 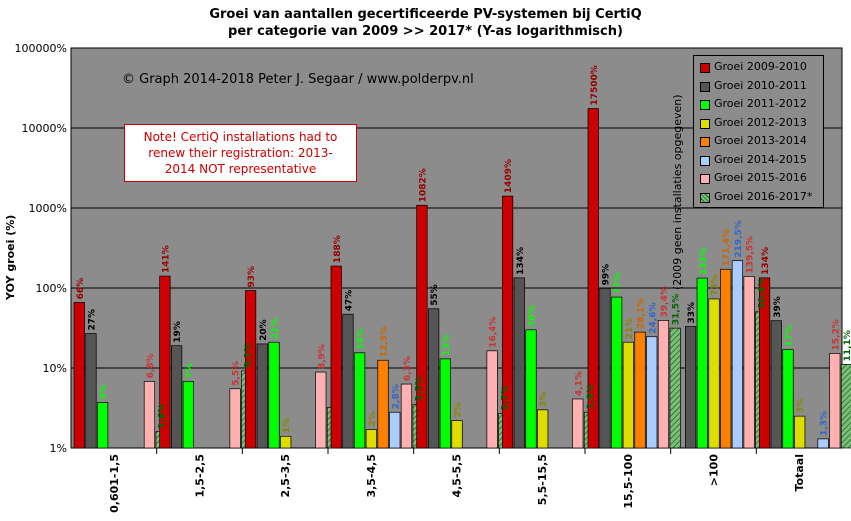 What do you see at coordinates (653, 317) in the screenshot?
I see `data-label: 24,6%` at bounding box center [653, 317].